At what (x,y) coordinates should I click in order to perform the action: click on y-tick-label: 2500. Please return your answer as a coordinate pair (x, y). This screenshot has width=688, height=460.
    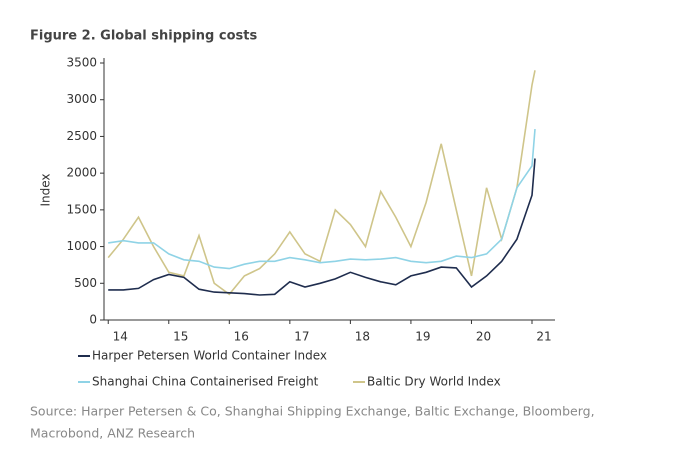
    Looking at the image, I should click on (81, 136).